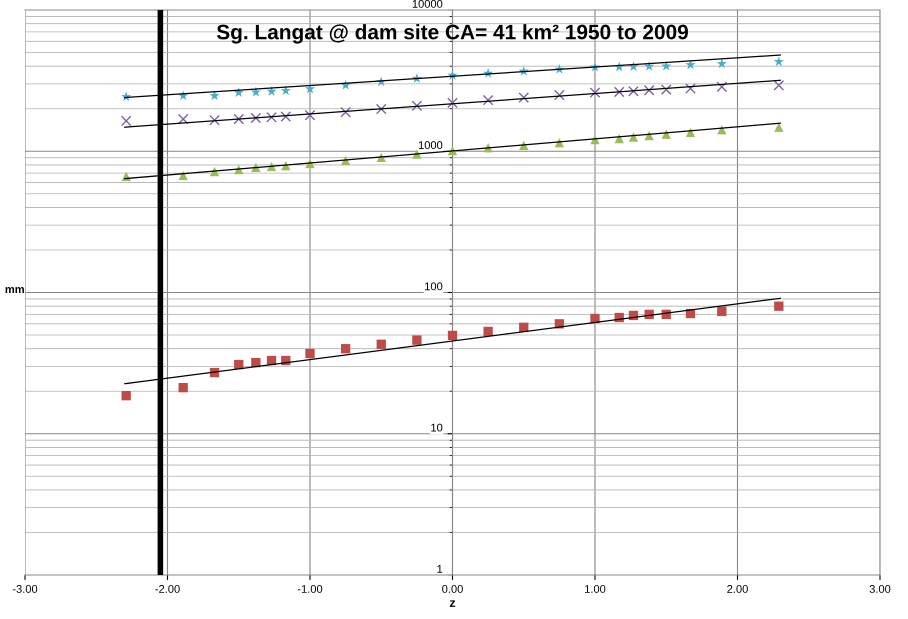 This screenshot has width=908, height=619. Describe the element at coordinates (427, 4) in the screenshot. I see `y-tick-label: 10000` at that location.